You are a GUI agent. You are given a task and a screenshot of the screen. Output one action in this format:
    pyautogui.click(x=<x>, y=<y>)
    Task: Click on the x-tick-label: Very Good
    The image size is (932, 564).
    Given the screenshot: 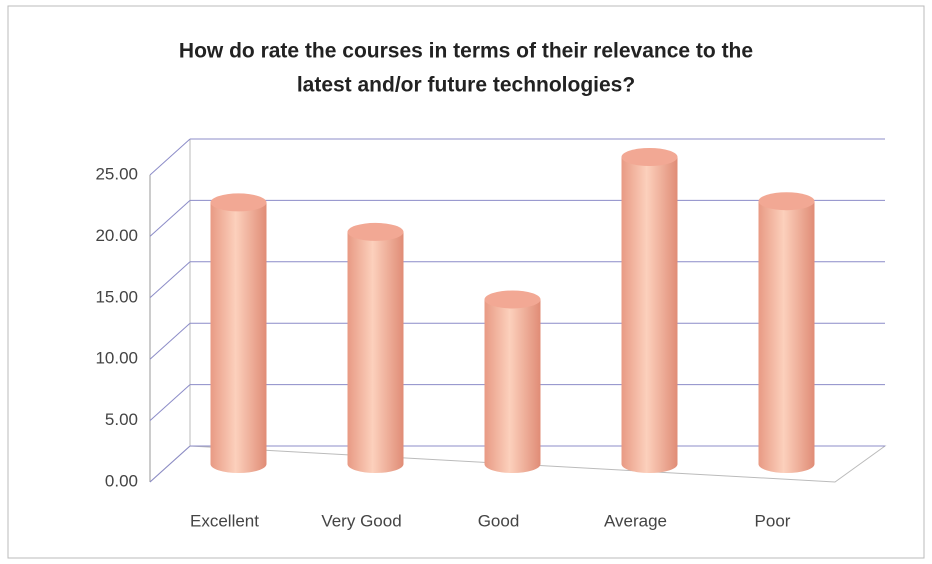 What is the action you would take?
    pyautogui.click(x=361, y=520)
    